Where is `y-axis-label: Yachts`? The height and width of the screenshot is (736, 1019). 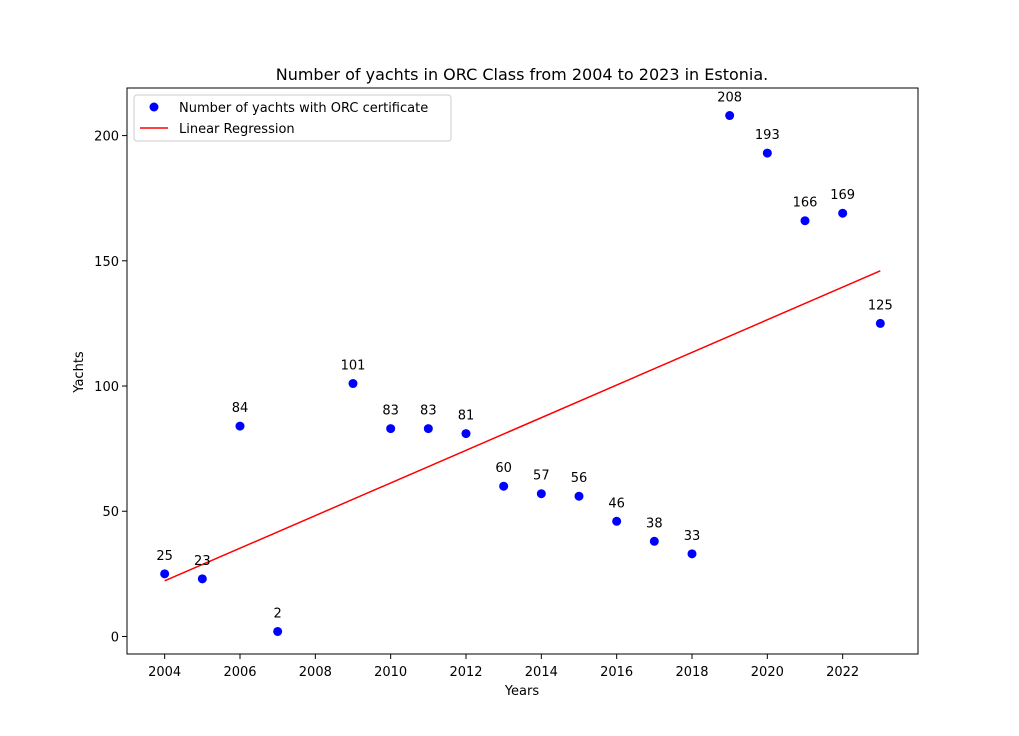
y-axis-label: Yachts is located at coordinates (79, 372).